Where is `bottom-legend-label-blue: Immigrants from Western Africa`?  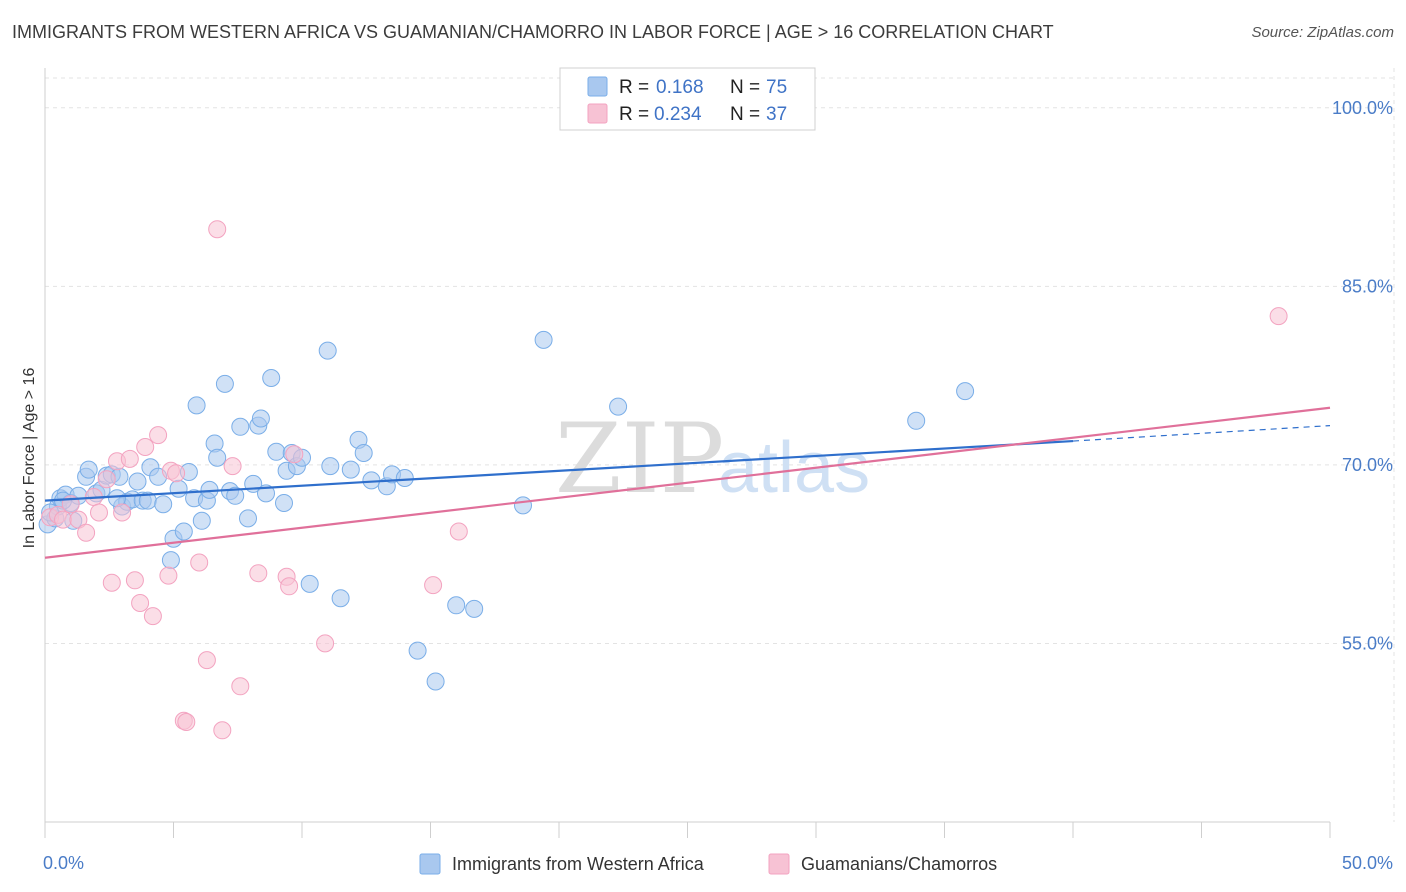 bottom-legend-label-blue: Immigrants from Western Africa is located at coordinates (578, 864).